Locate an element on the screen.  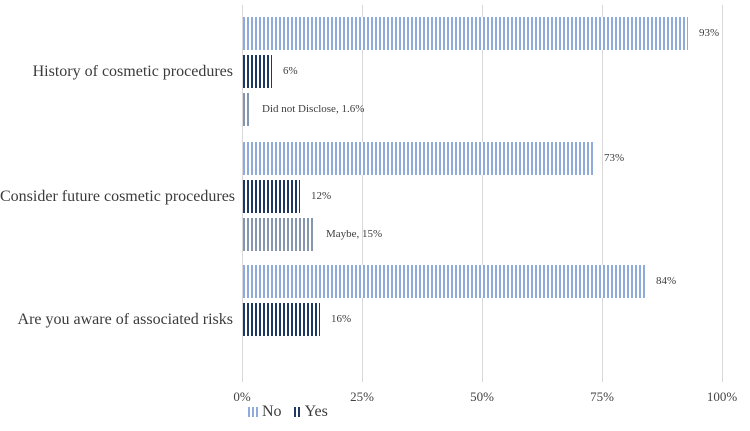
bar-value-label: 84% is located at coordinates (666, 281).